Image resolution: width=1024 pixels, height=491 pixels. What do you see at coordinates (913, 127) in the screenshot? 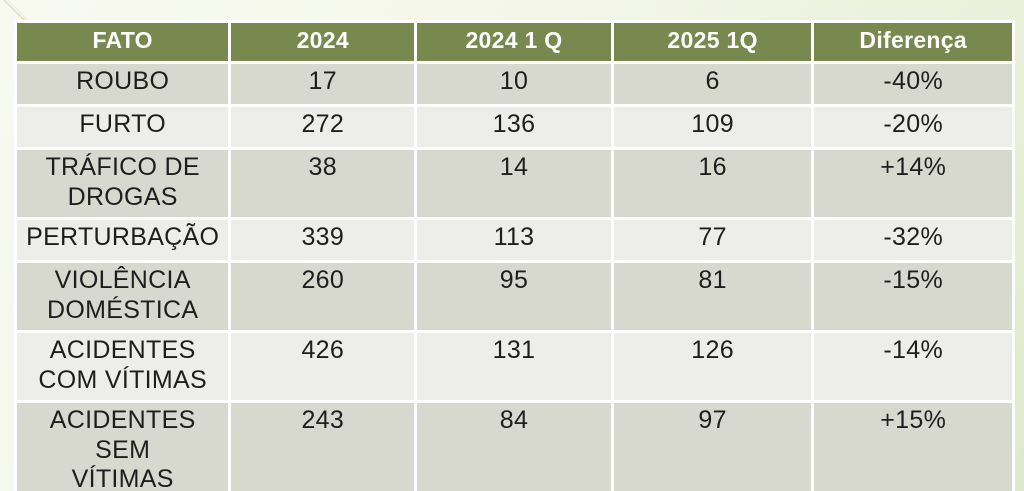
I see `value-cell: -20%` at bounding box center [913, 127].